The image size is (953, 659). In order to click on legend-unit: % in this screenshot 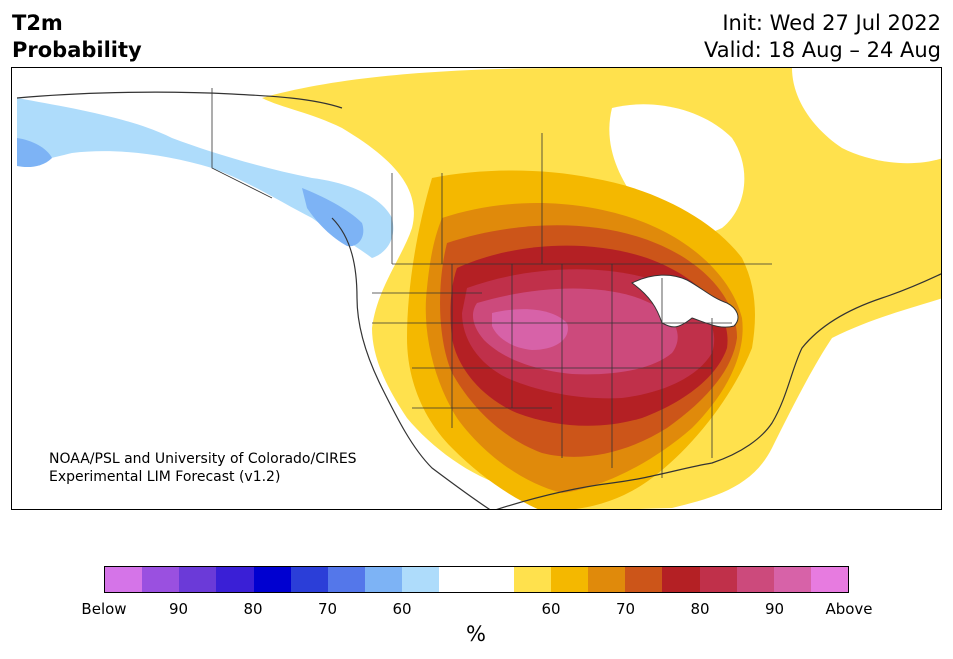, I will do `click(476, 634)`.